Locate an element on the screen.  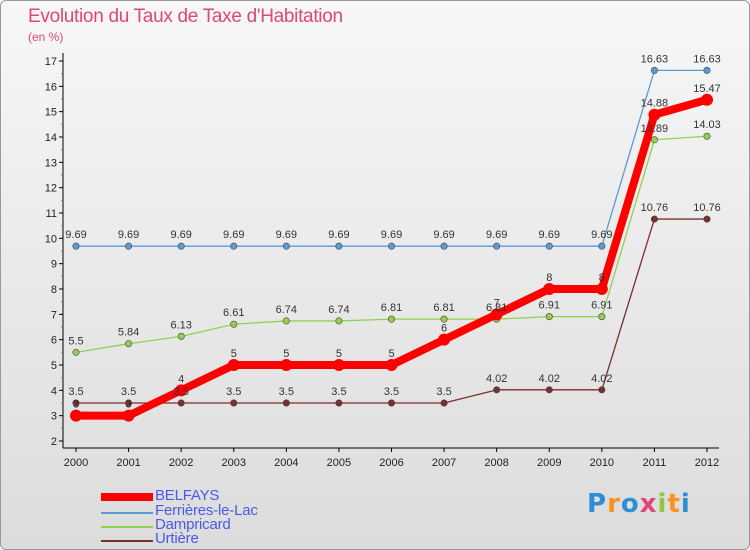
y-tick-label: 10 is located at coordinates (51, 239).